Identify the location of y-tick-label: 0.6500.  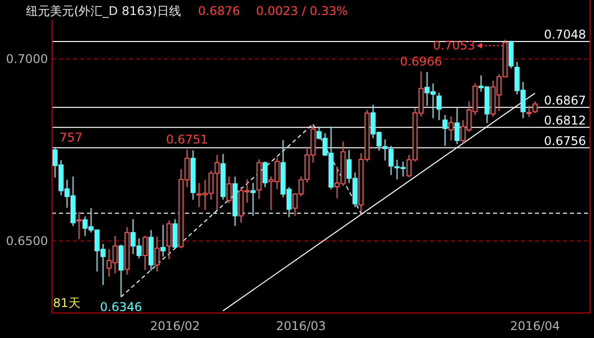
(27, 241).